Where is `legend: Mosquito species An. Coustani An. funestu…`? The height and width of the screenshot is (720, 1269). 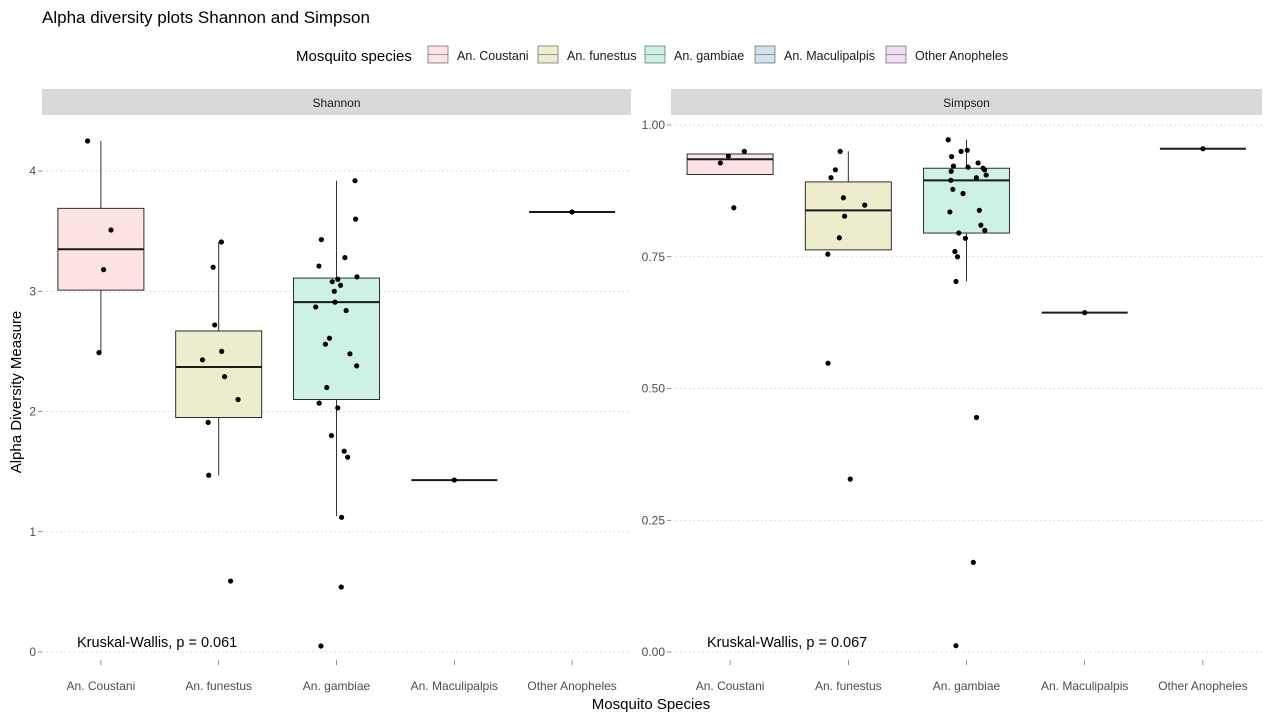
legend: Mosquito species An. Coustani An. funestu… is located at coordinates (652, 55).